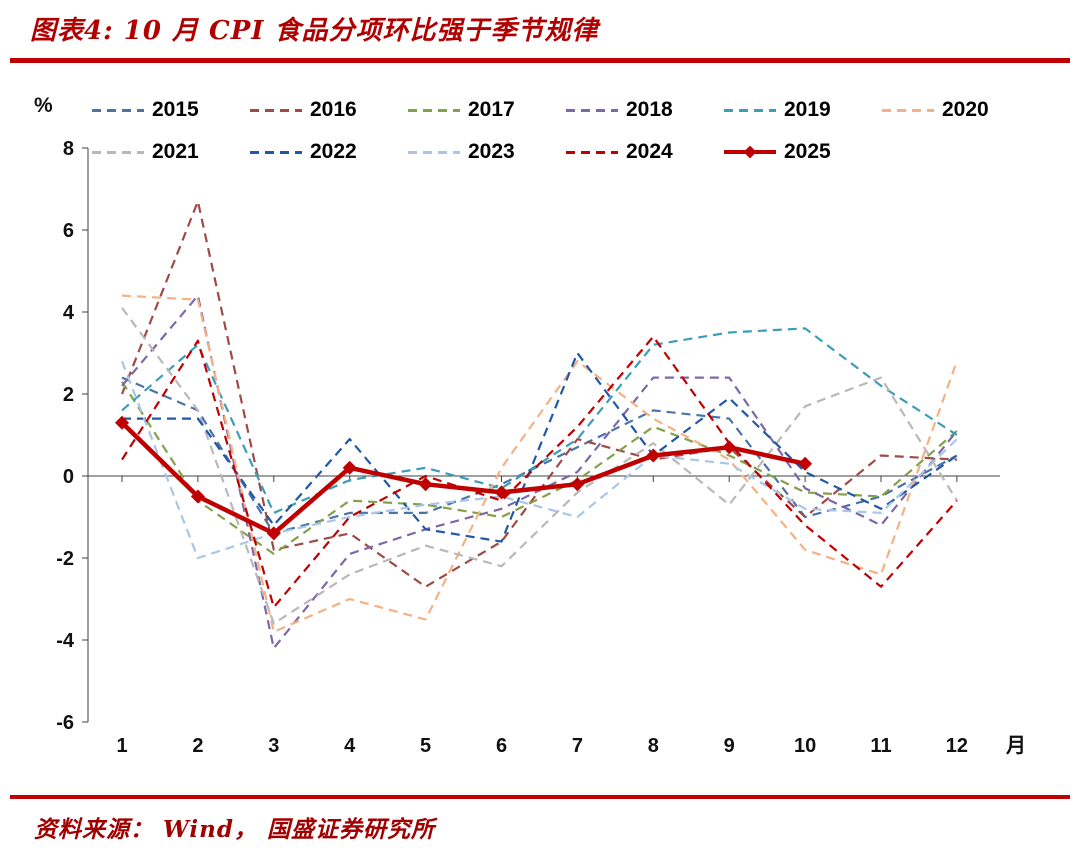 This screenshot has height=858, width=1080. Describe the element at coordinates (276, 152) in the screenshot. I see `legend-swatch-2022` at that location.